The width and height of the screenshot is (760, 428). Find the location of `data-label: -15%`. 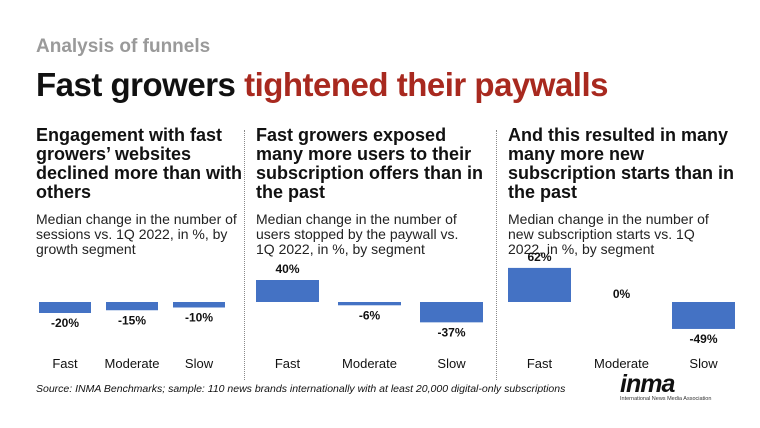

data-label: -15% is located at coordinates (132, 320).